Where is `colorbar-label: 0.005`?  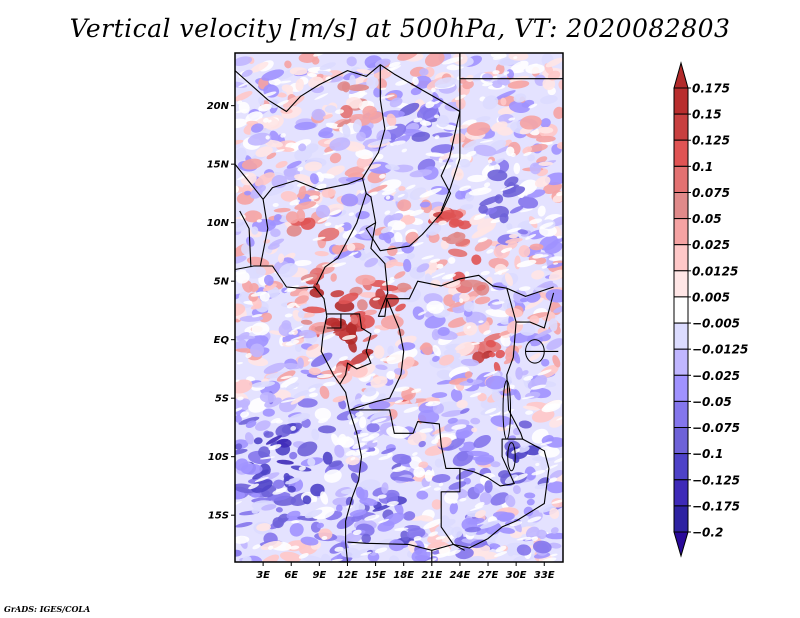 colorbar-label: 0.005 is located at coordinates (711, 297).